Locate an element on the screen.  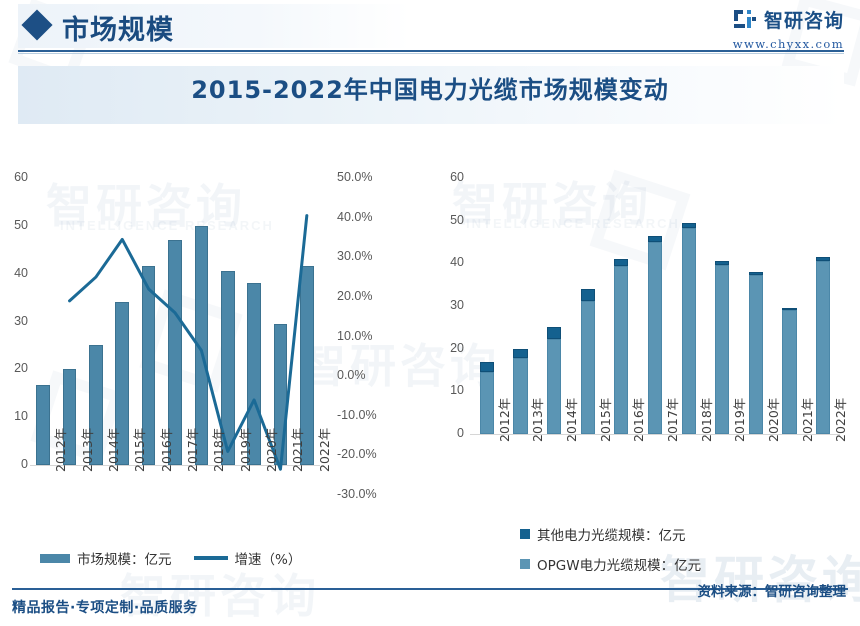
legend-item-market-size: 市场规模：亿元 is located at coordinates (106, 558).